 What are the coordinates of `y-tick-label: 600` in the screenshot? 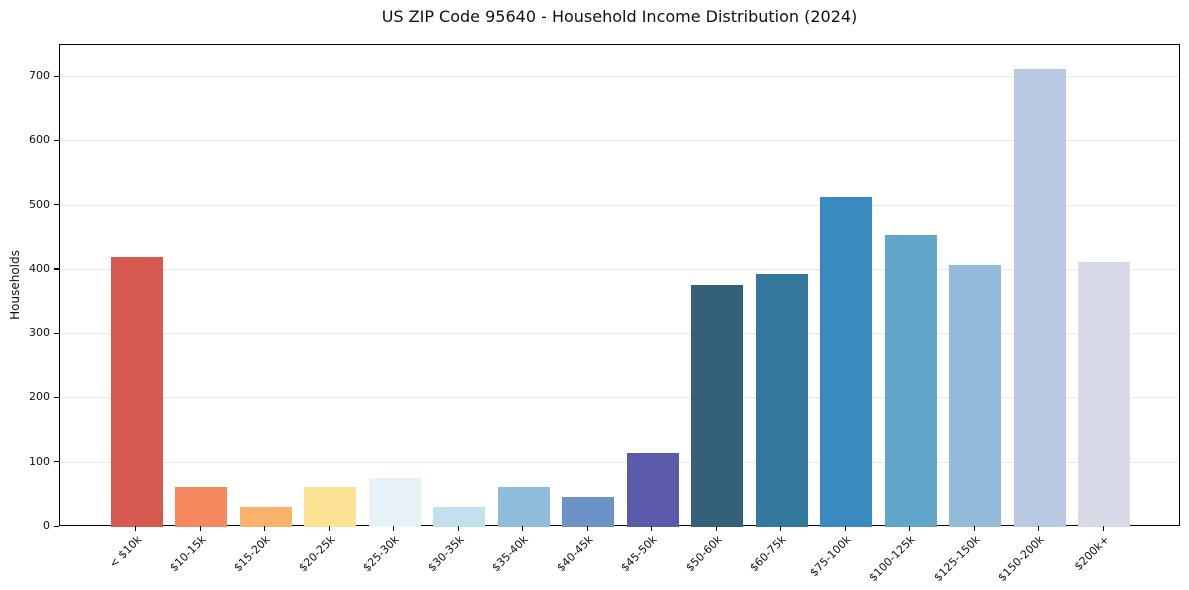 It's located at (39, 140).